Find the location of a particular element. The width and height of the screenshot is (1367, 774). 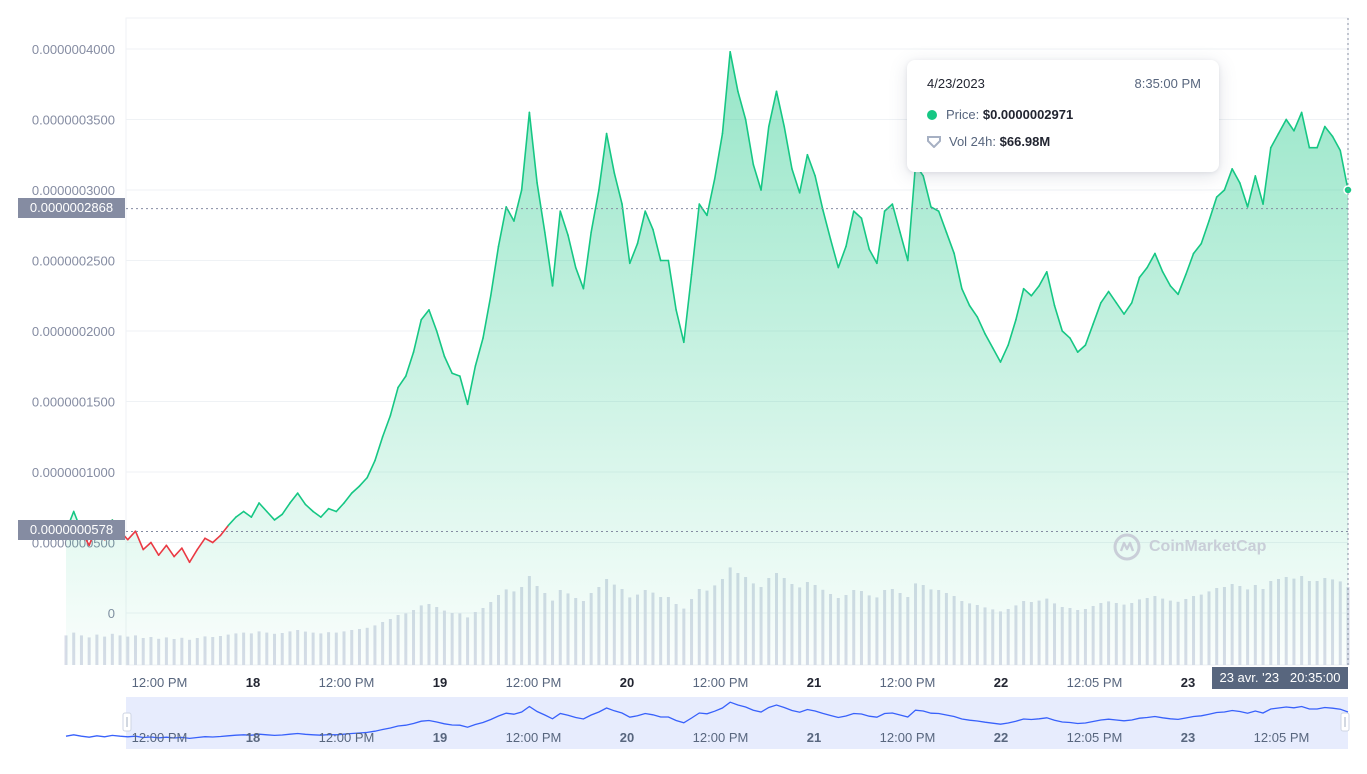

tooltip-volume-row: Vol 24h: $66.98M is located at coordinates (988, 141).